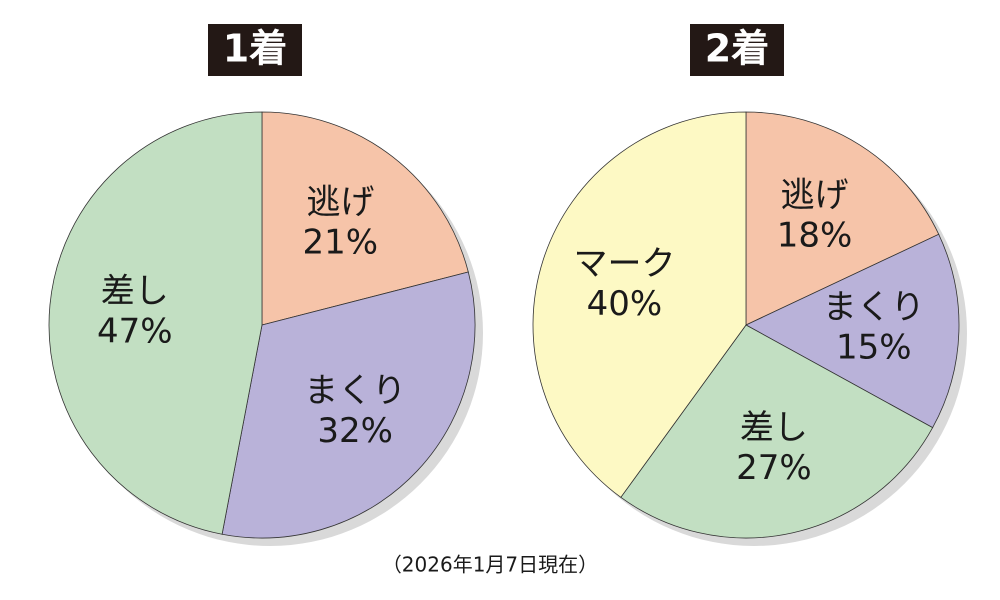 This screenshot has width=1000, height=600. I want to click on footnote: （2026年1月7日現在）, so click(490, 565).